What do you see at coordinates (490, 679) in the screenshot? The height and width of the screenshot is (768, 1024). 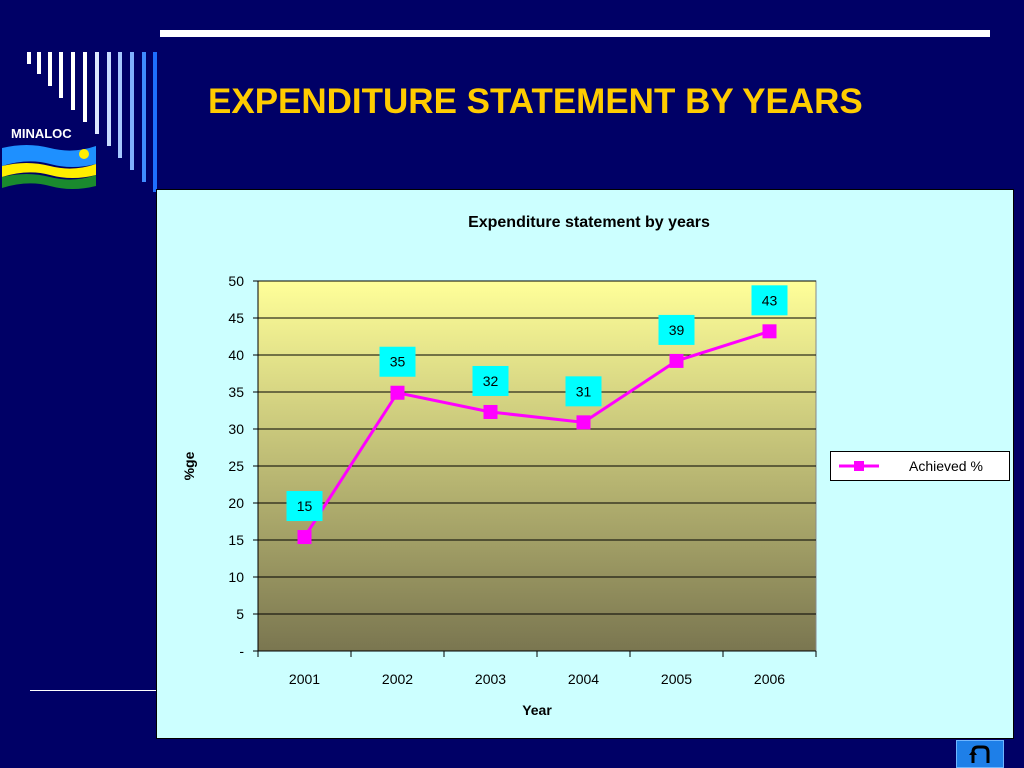 I see `x-tick-label: 2003` at bounding box center [490, 679].